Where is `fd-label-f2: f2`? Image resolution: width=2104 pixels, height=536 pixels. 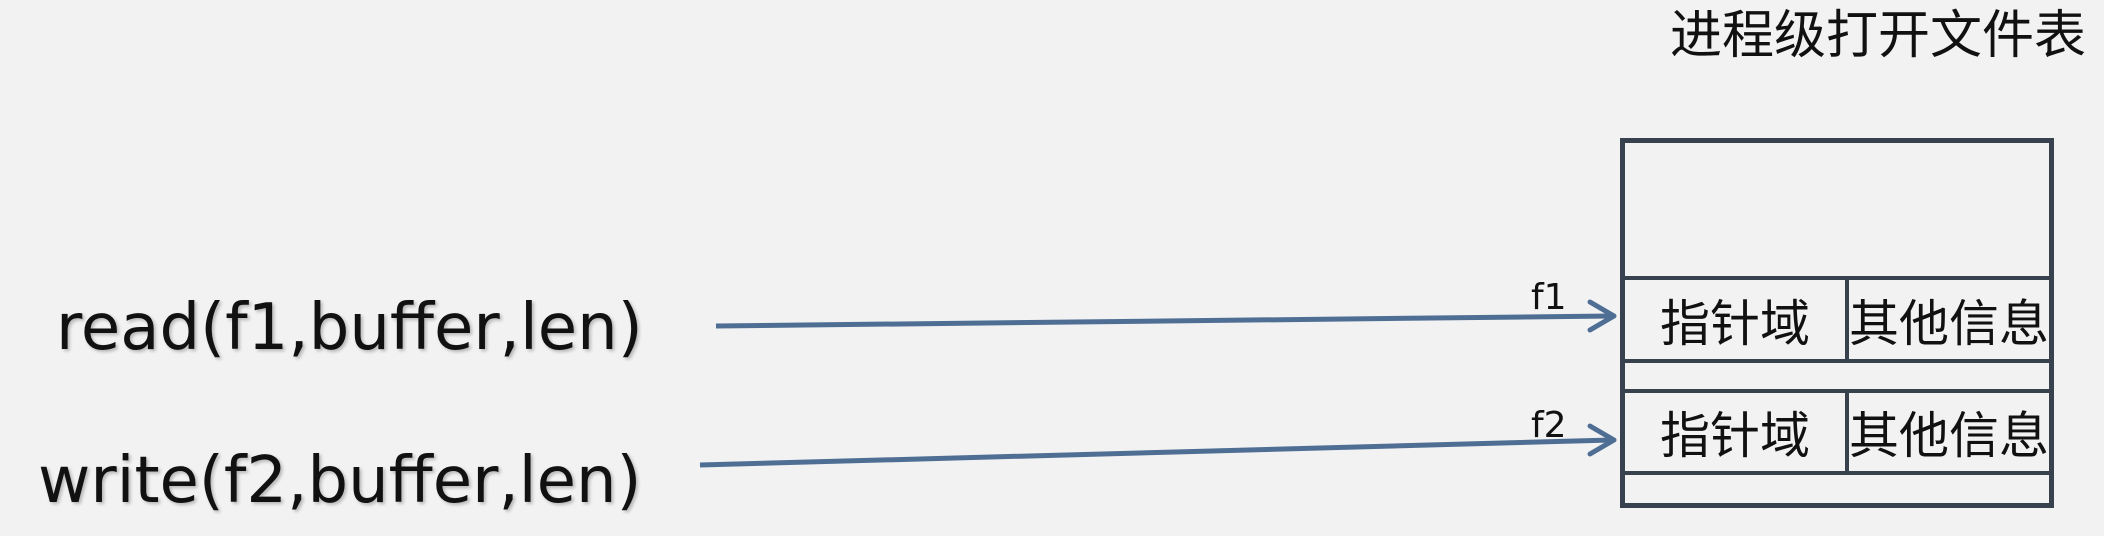
fd-label-f2: f2 is located at coordinates (1549, 425).